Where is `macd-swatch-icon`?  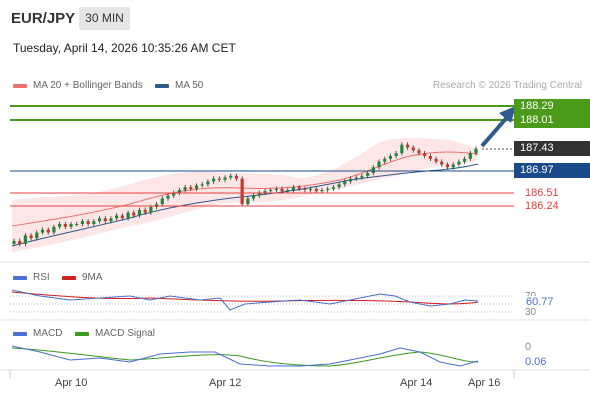
macd-swatch-icon is located at coordinates (20, 333).